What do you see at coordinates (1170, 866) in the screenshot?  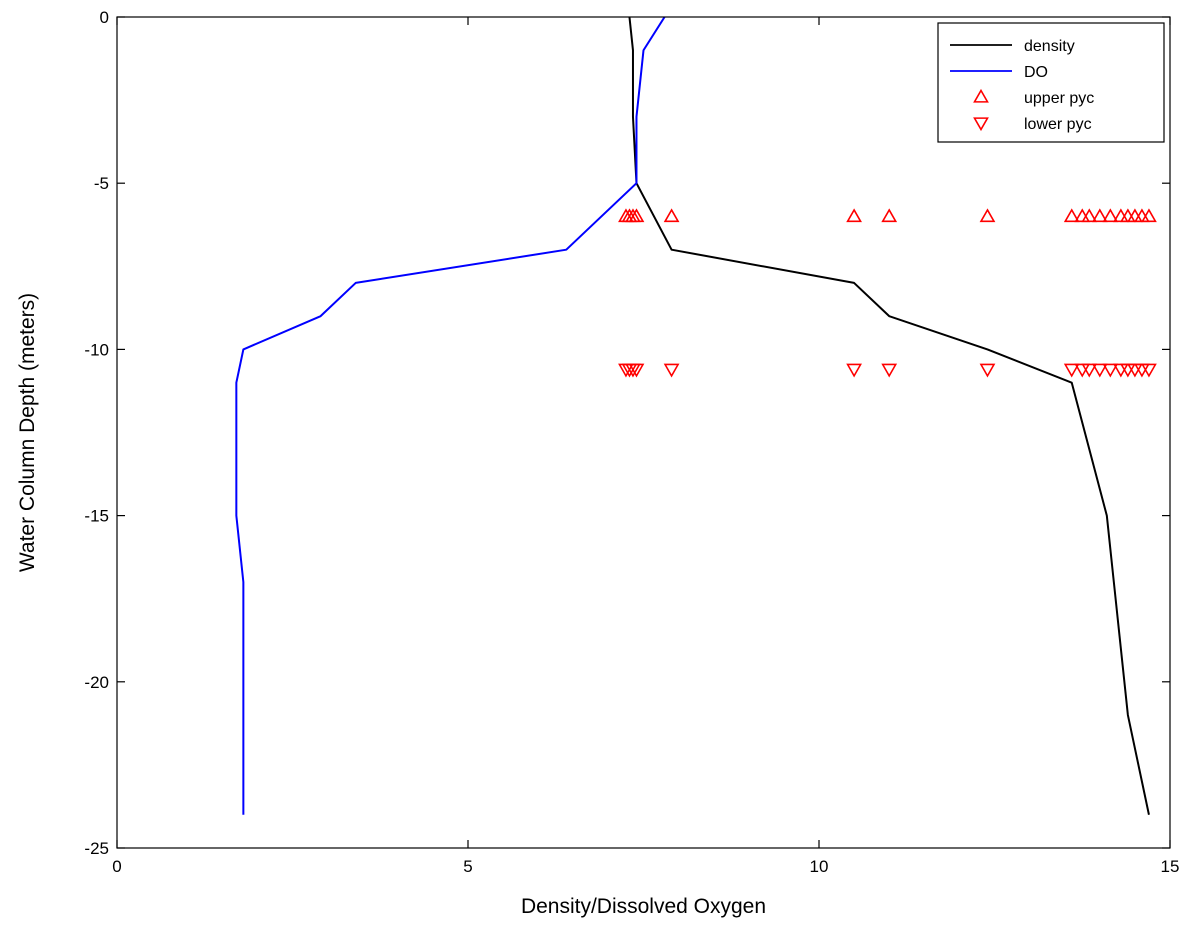 I see `x-tick-label: 15` at bounding box center [1170, 866].